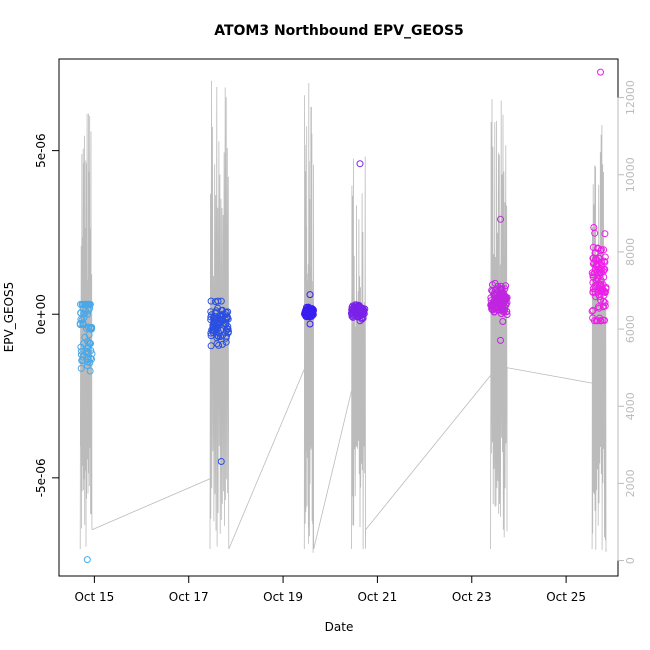 The image size is (650, 650). Describe the element at coordinates (330, 589) in the screenshot. I see `x-axis: Oct 15 Oct 17 Oct 19 Oct 21 Oct 23 Oct 25` at that location.